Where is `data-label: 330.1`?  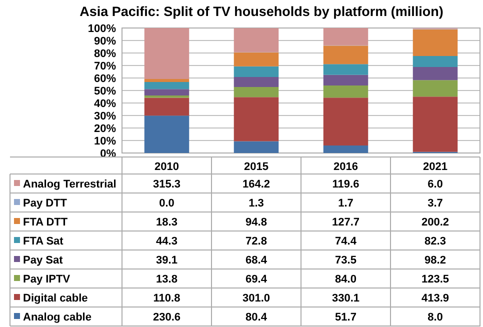 data-label: 330.1 is located at coordinates (346, 298).